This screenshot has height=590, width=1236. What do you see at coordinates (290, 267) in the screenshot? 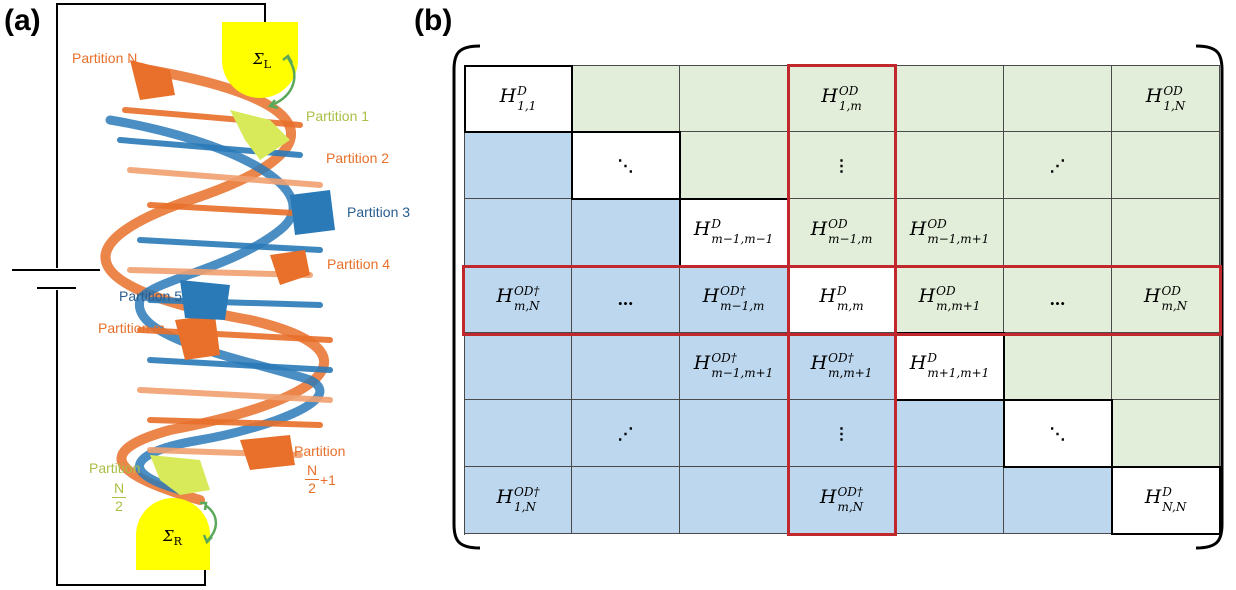
I see `partition-4-chunk` at bounding box center [290, 267].